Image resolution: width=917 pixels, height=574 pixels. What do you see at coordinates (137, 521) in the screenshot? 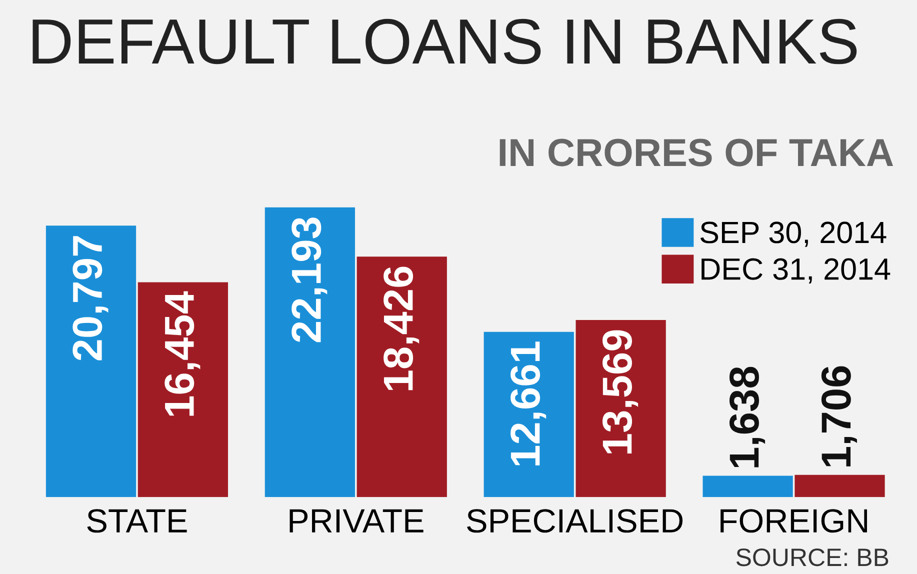
I see `x-tick-label: STATE` at bounding box center [137, 521].